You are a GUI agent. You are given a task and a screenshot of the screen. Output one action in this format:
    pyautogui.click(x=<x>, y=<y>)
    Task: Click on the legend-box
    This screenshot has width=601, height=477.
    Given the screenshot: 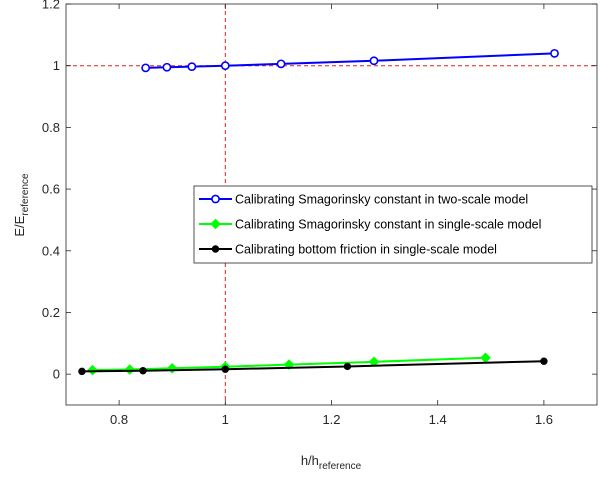 What is the action you would take?
    pyautogui.click(x=393, y=224)
    